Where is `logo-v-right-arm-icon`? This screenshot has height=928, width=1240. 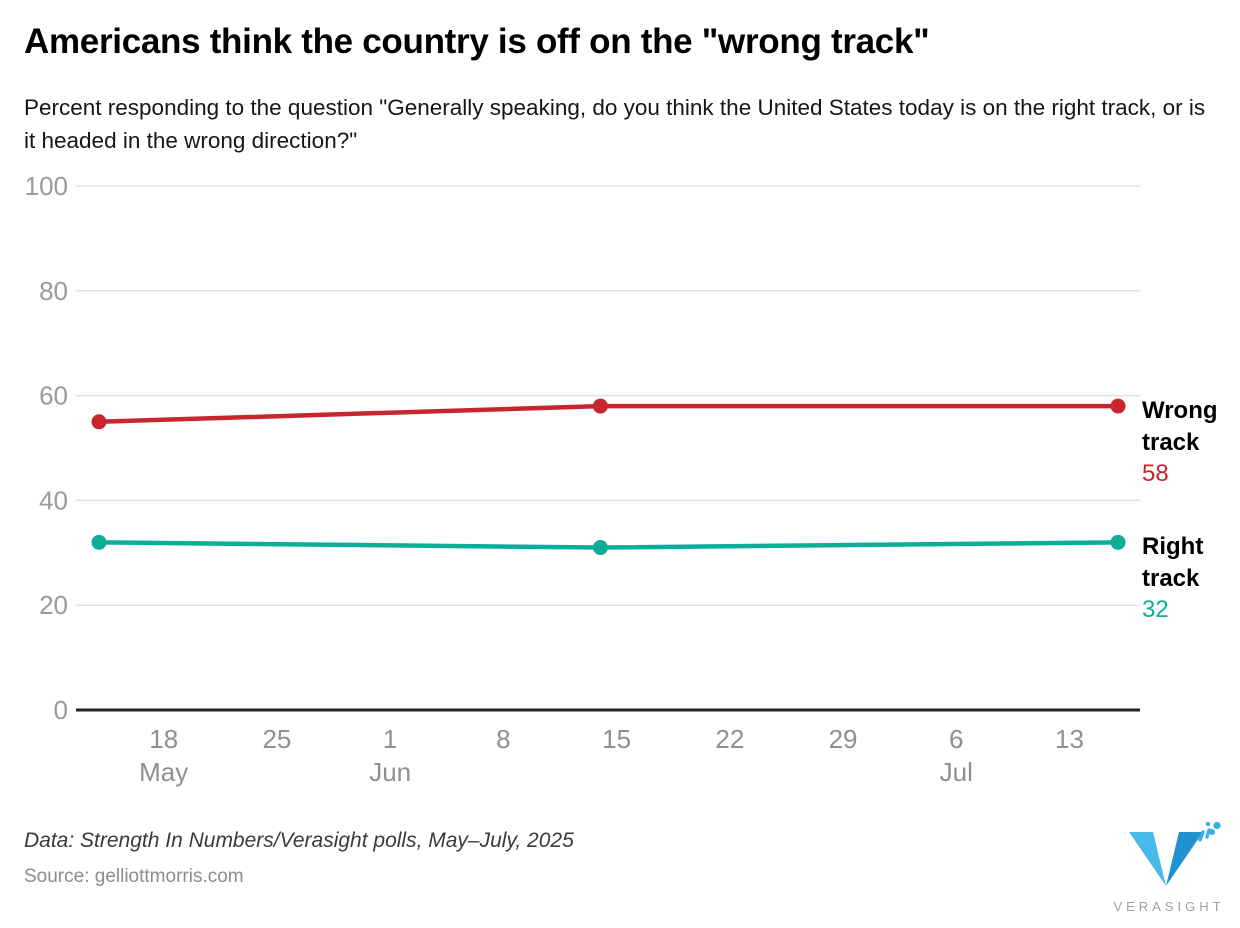 logo-v-right-arm-icon is located at coordinates (1184, 859).